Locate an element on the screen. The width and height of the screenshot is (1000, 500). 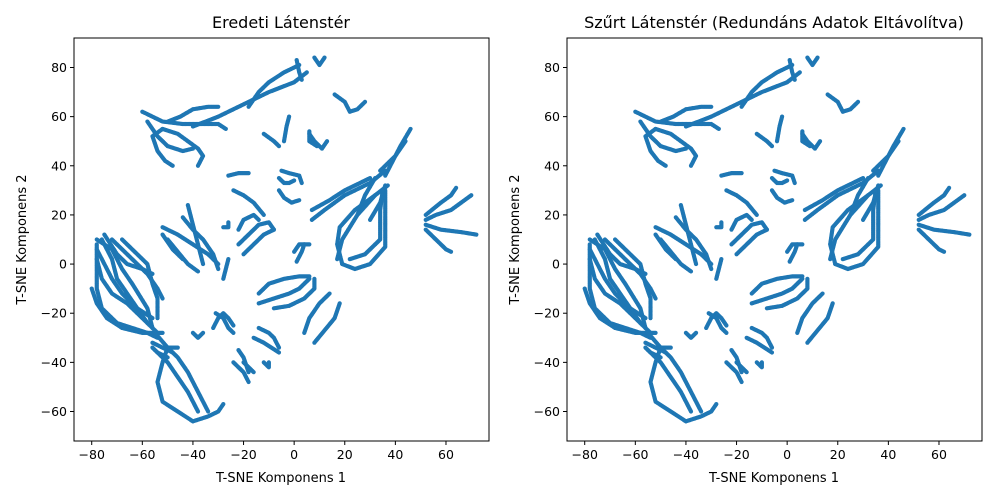
y-tick-label: 0 is located at coordinates (63, 264).